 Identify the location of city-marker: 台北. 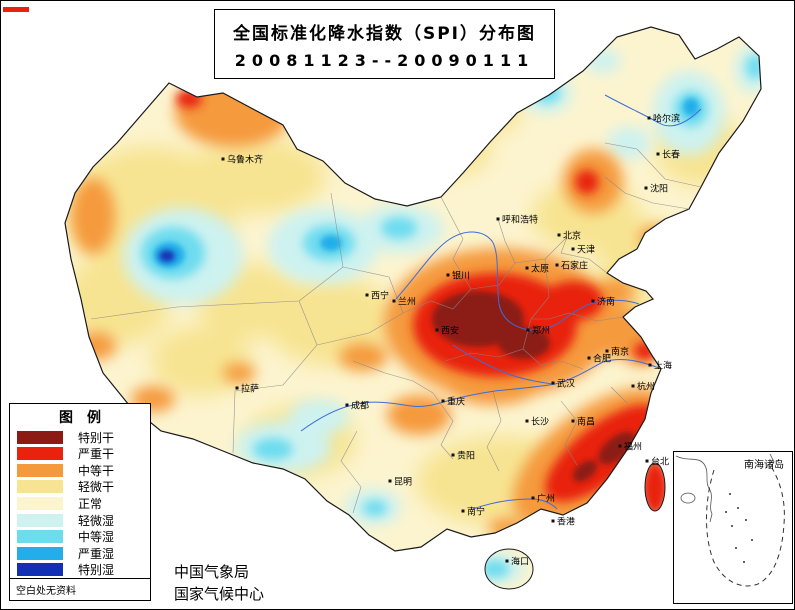
(657, 462).